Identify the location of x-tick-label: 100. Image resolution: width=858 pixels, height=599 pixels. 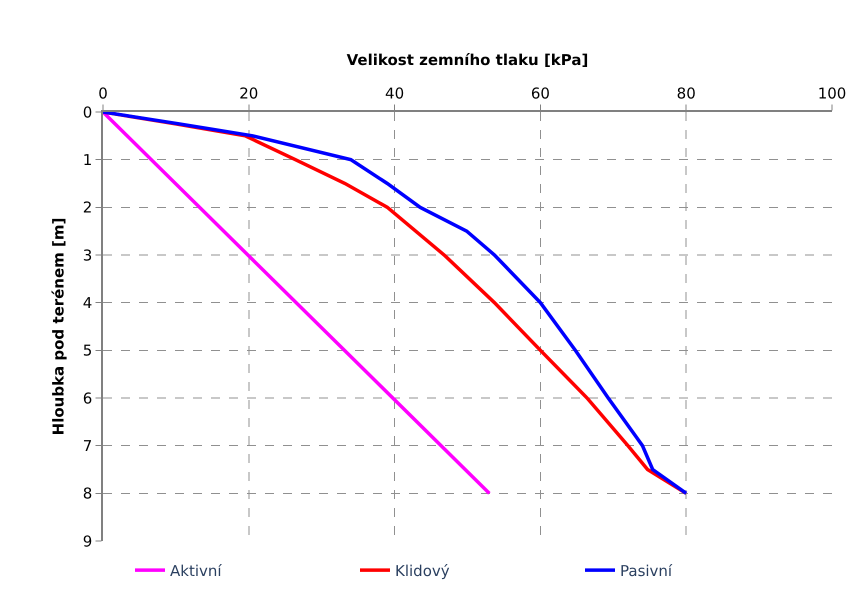
(832, 93).